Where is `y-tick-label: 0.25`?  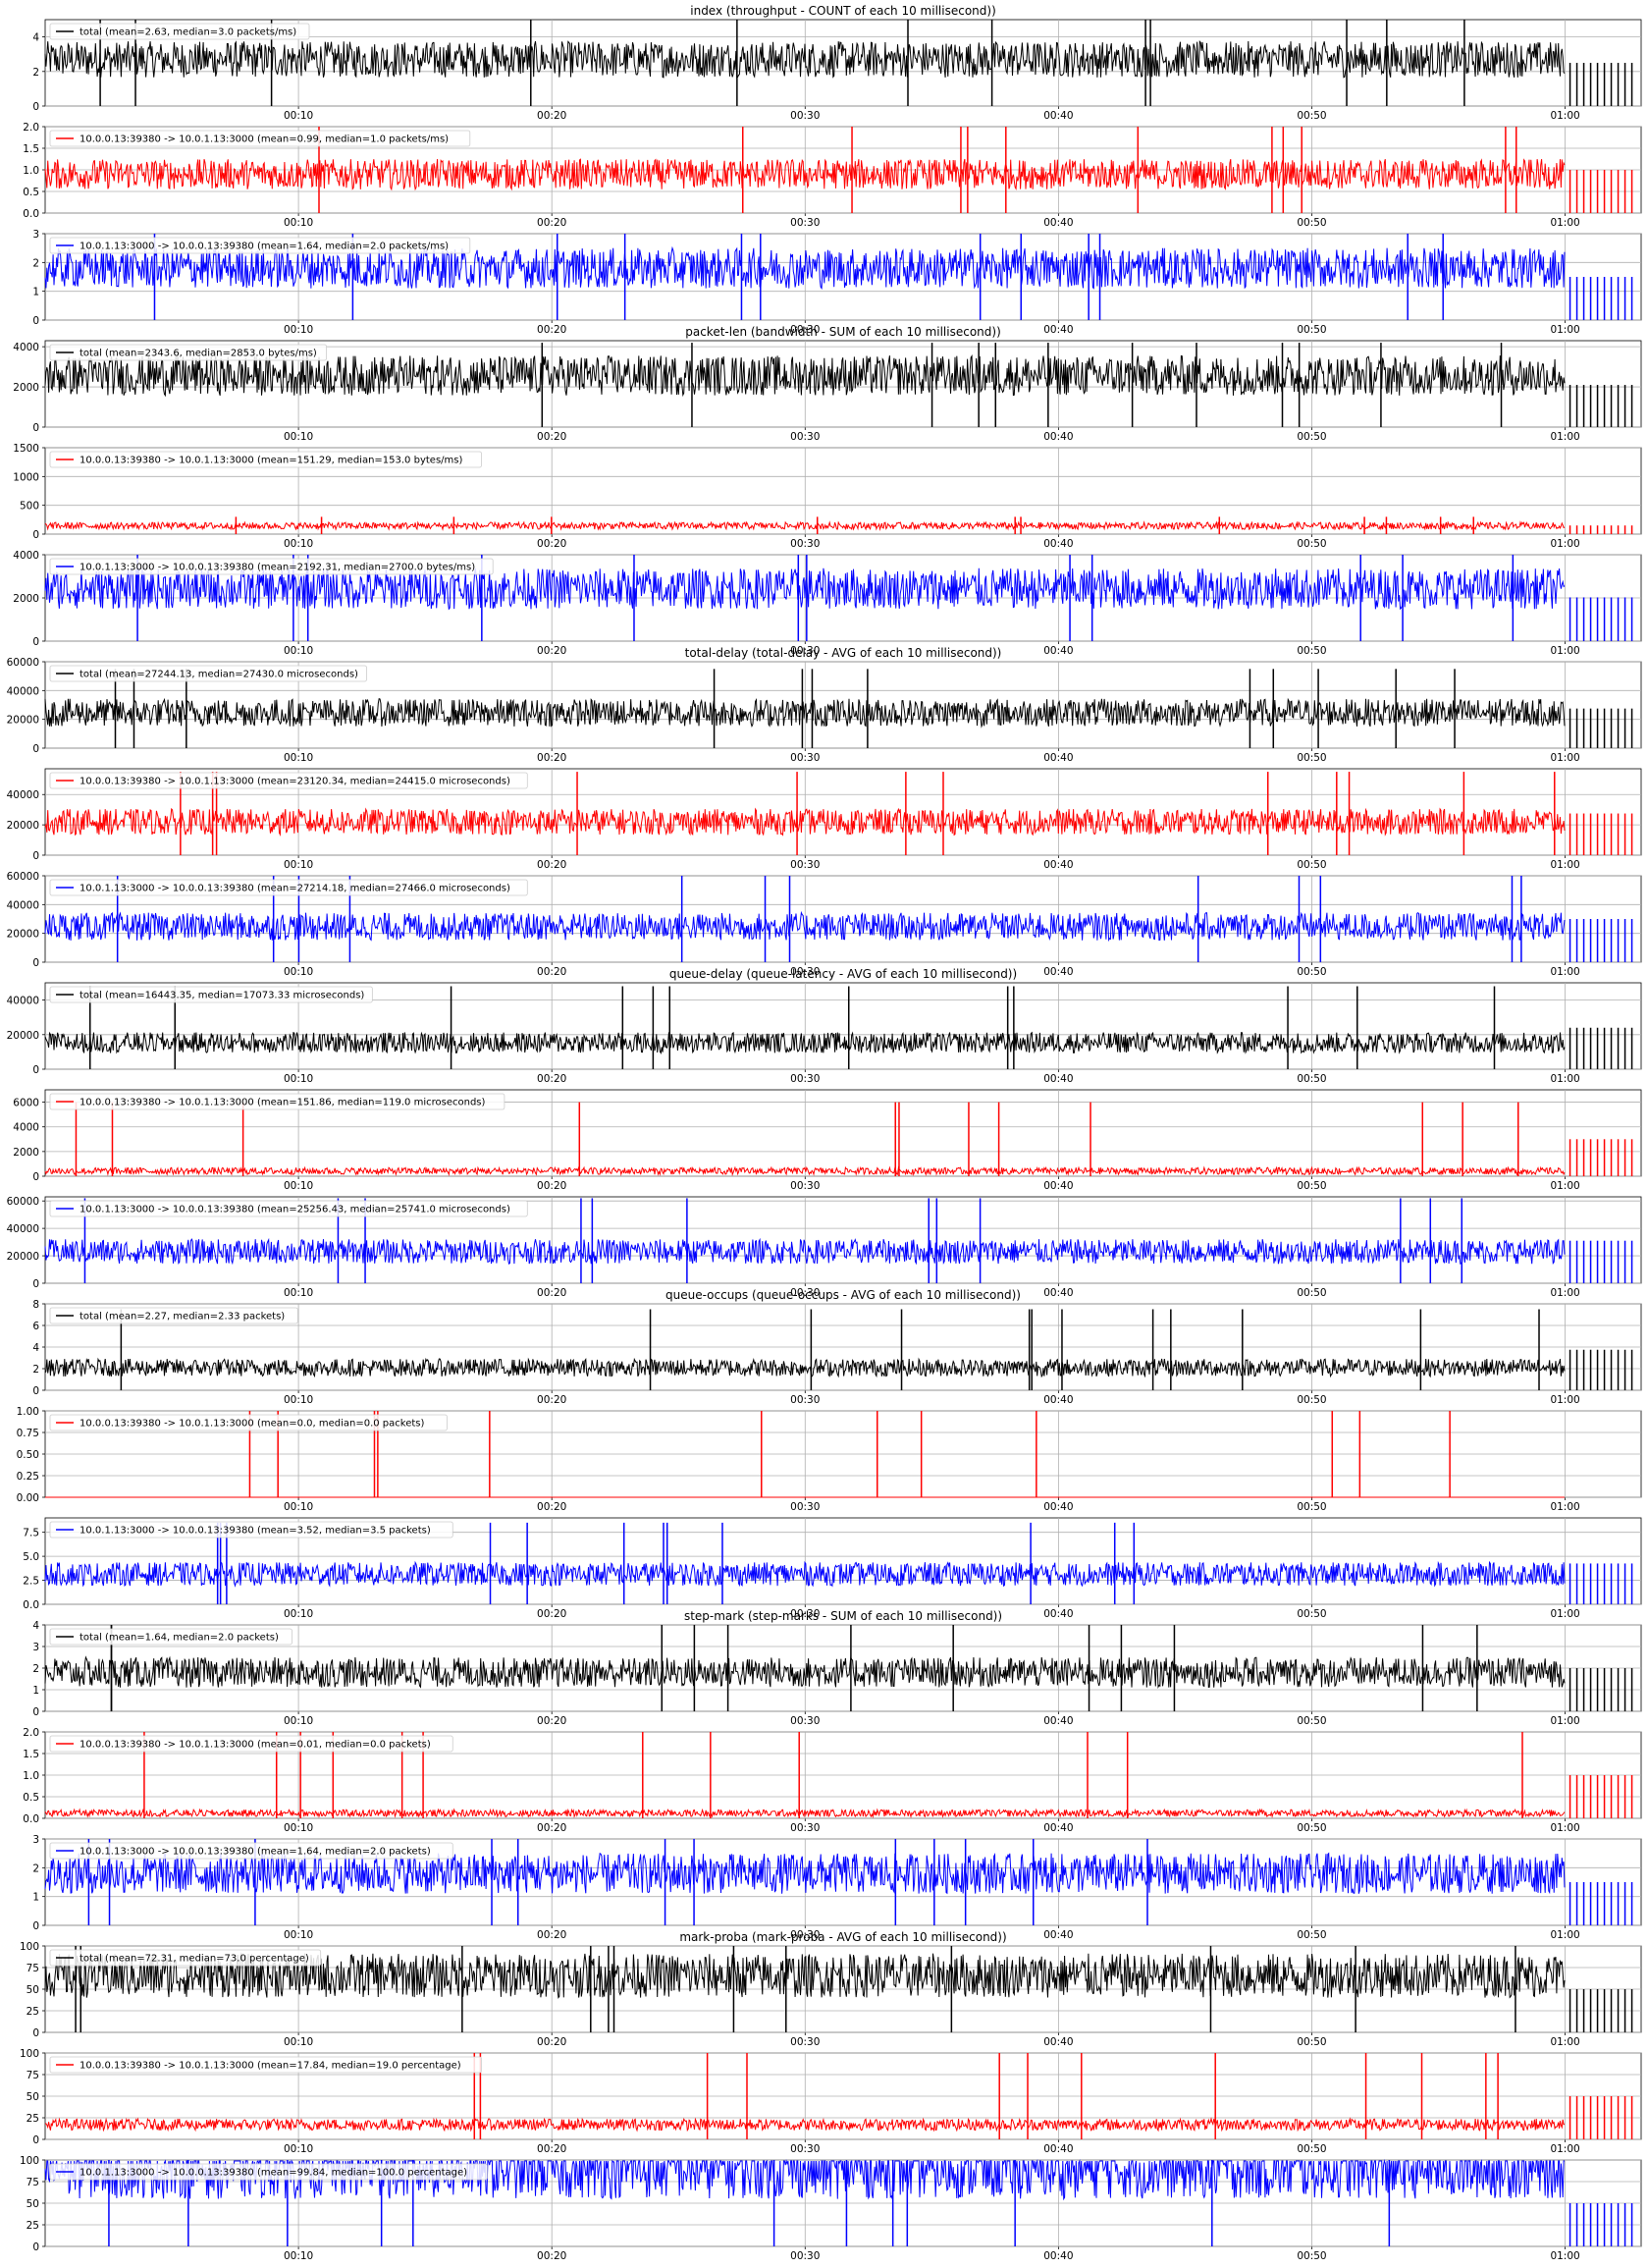
y-tick-label: 0.25 is located at coordinates (28, 1477).